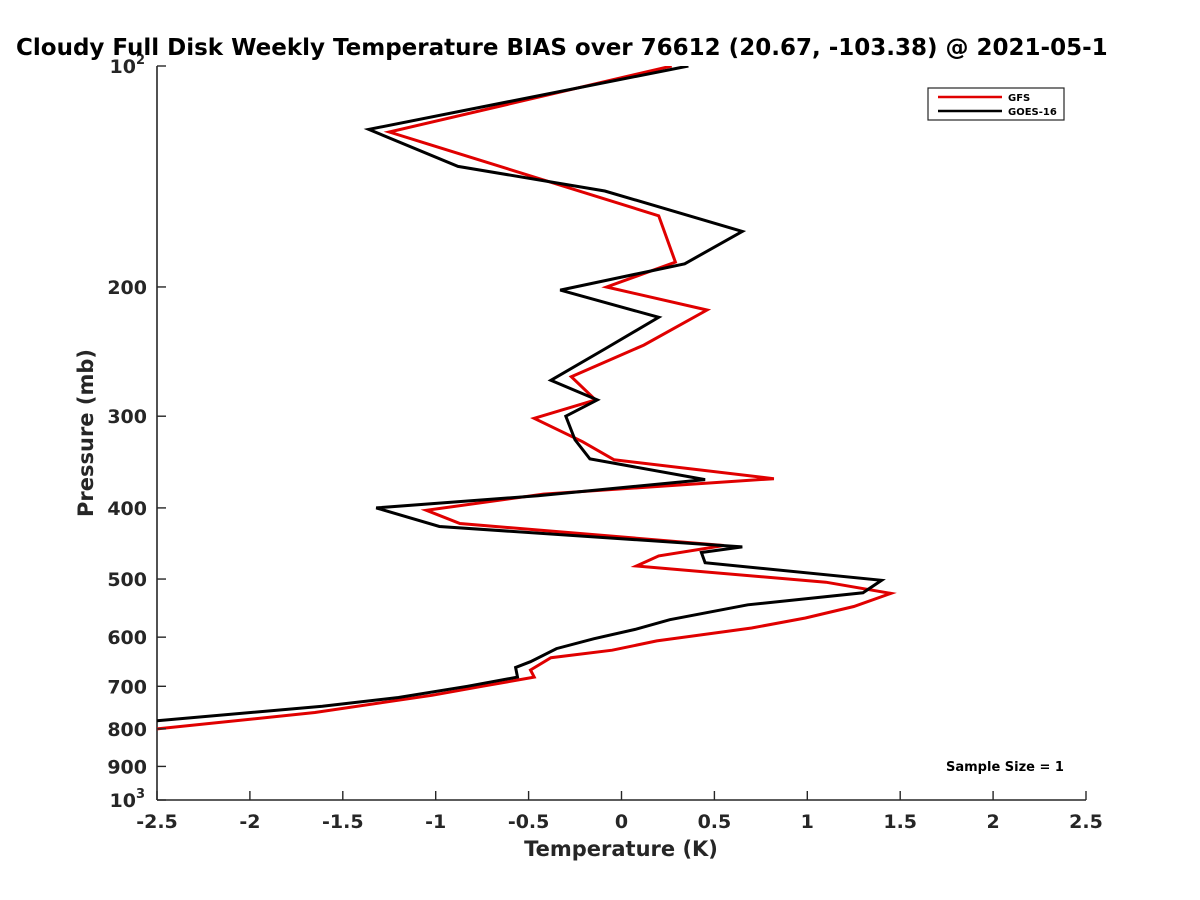 The height and width of the screenshot is (900, 1200). What do you see at coordinates (86, 433) in the screenshot?
I see `y-axis-title: Pressure (mb)` at bounding box center [86, 433].